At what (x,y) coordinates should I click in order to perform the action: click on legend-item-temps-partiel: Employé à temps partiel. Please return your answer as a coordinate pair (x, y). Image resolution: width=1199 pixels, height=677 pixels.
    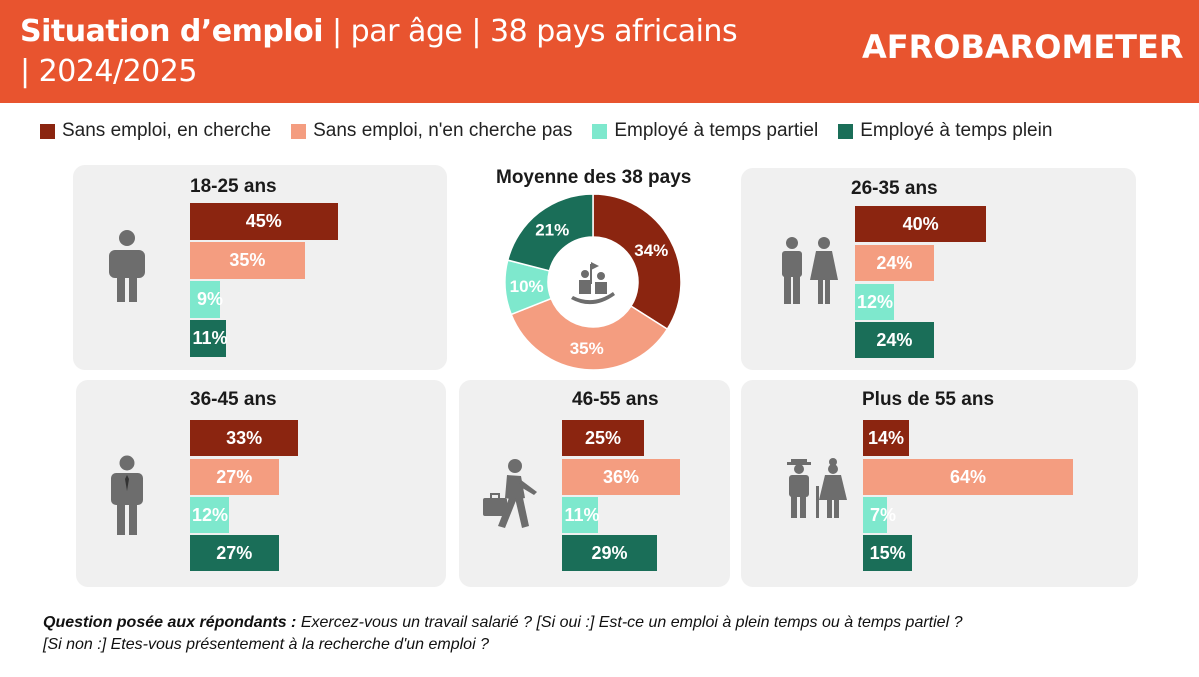
    Looking at the image, I should click on (705, 131).